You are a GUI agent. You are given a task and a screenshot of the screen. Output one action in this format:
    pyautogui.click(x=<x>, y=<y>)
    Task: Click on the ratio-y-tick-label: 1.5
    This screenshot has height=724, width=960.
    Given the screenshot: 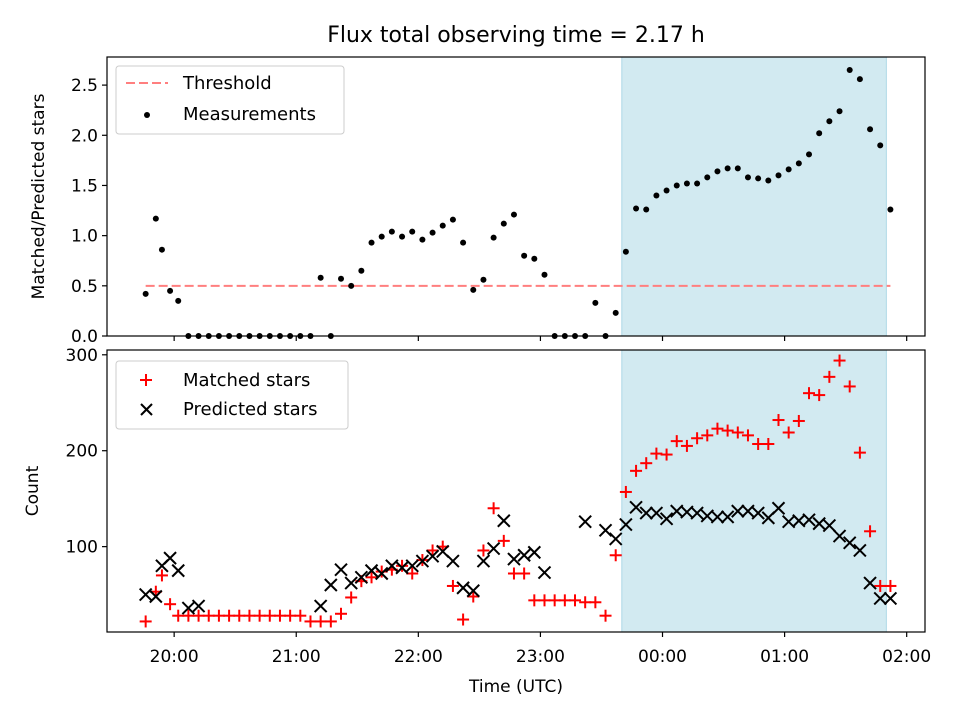 What is the action you would take?
    pyautogui.click(x=84, y=186)
    